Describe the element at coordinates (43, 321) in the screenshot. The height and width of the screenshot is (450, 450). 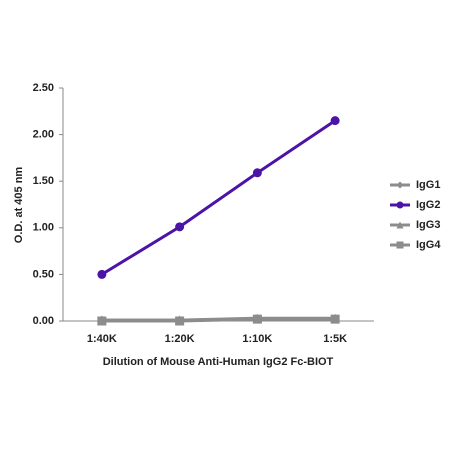
I see `y-tick-label: 0.00` at that location.